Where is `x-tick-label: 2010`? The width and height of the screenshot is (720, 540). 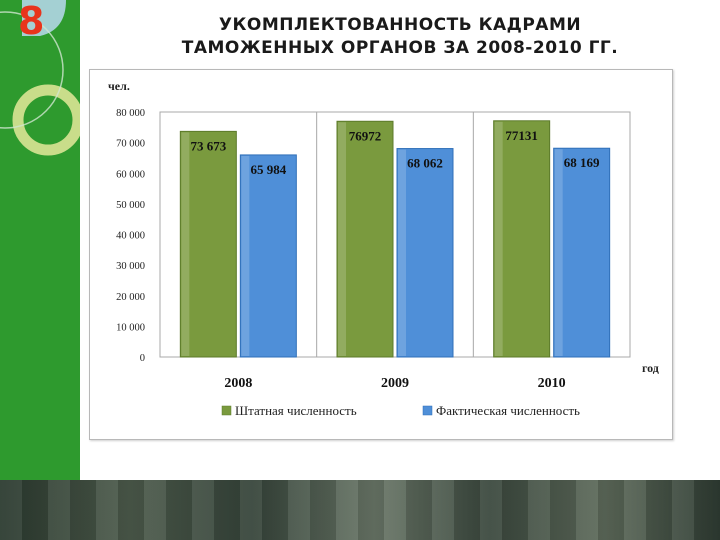 x-tick-label: 2010 is located at coordinates (552, 383).